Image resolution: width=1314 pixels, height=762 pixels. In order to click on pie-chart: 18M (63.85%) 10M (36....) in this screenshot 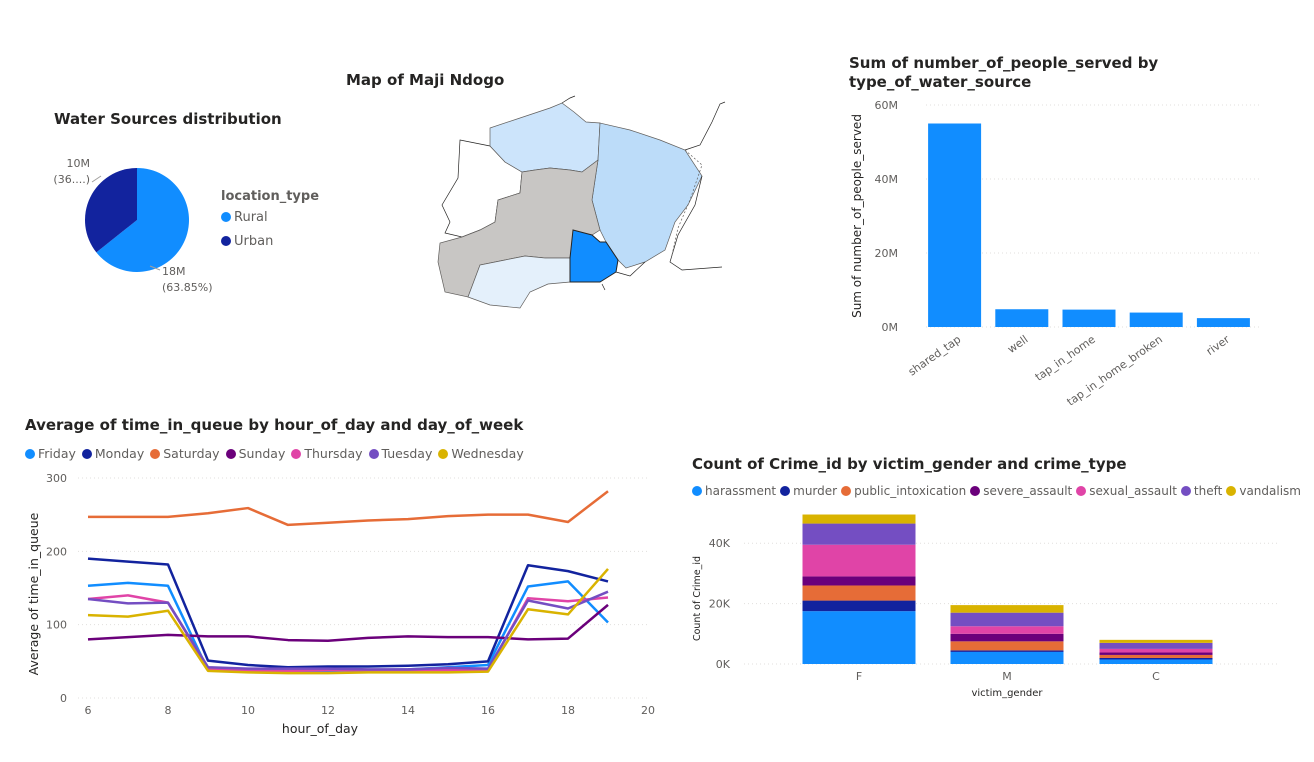, I will do `click(132, 225)`.